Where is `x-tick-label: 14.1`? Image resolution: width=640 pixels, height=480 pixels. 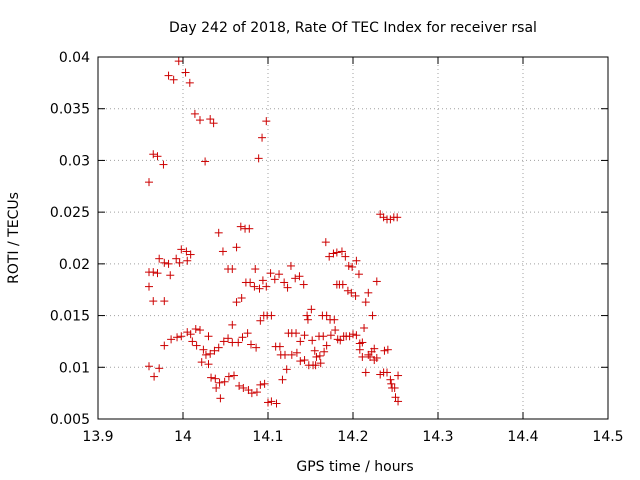
x-tick-label: 14.1 is located at coordinates (267, 437).